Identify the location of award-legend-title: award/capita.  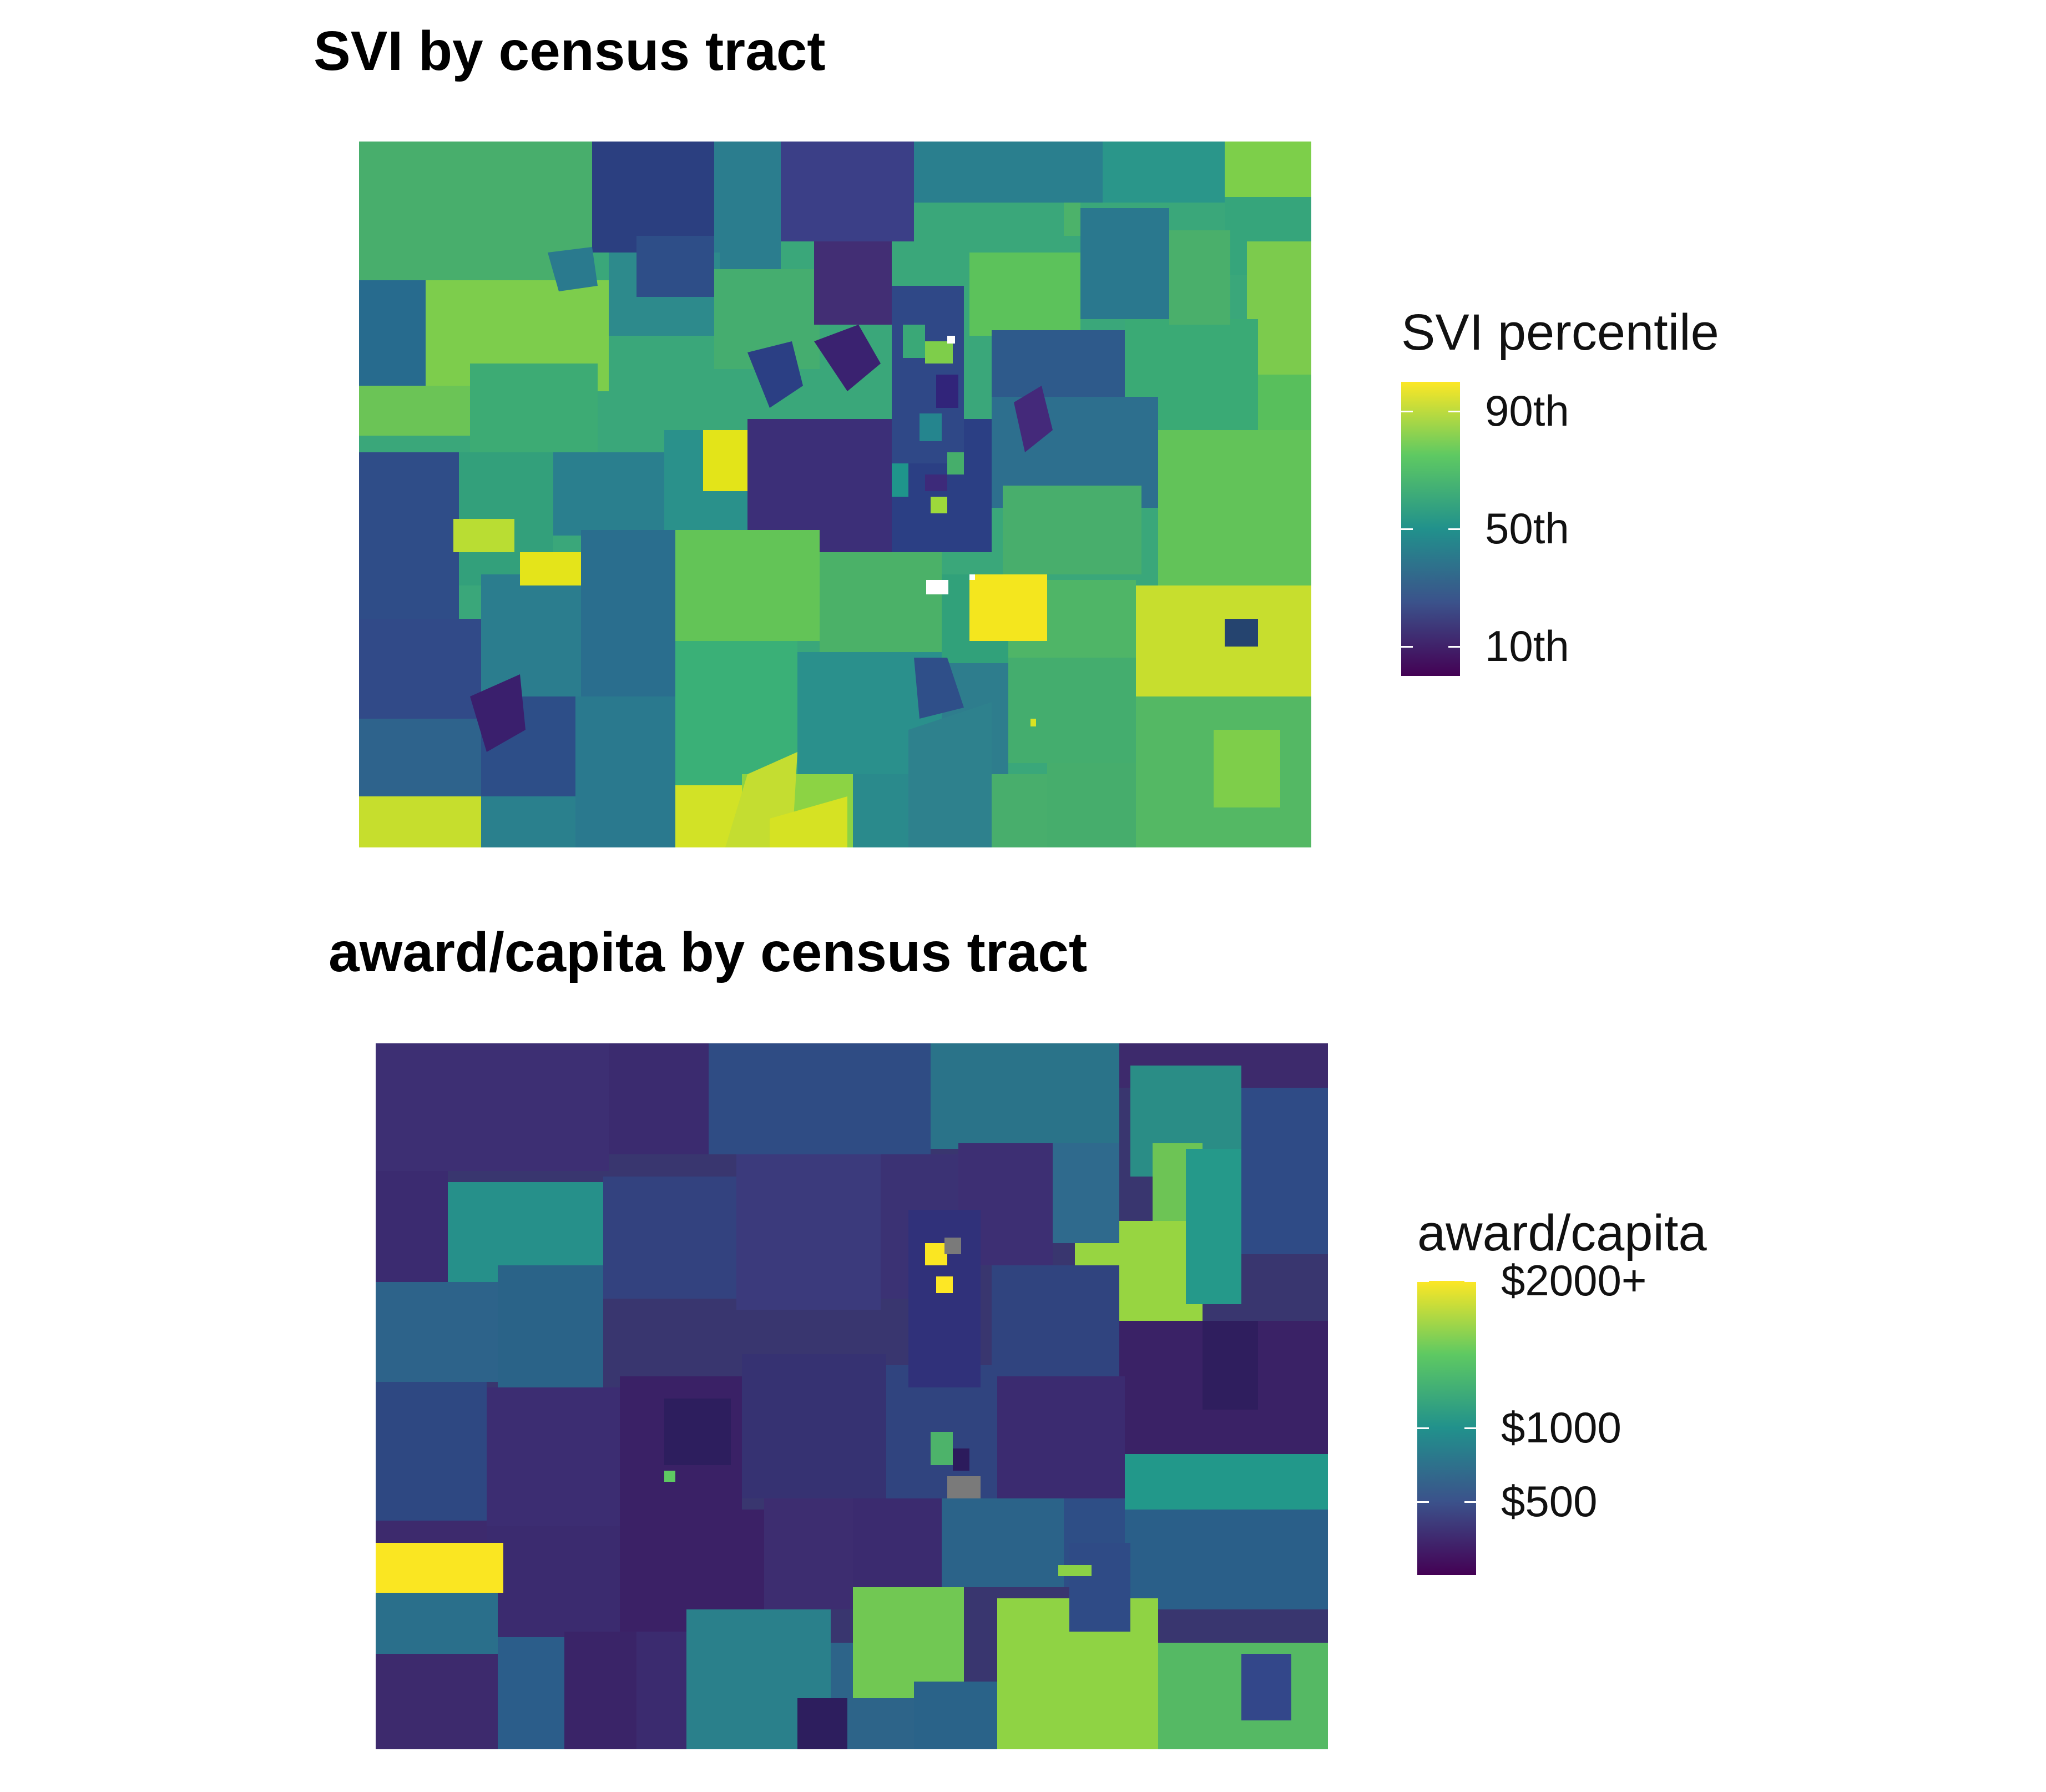
(1562, 1233).